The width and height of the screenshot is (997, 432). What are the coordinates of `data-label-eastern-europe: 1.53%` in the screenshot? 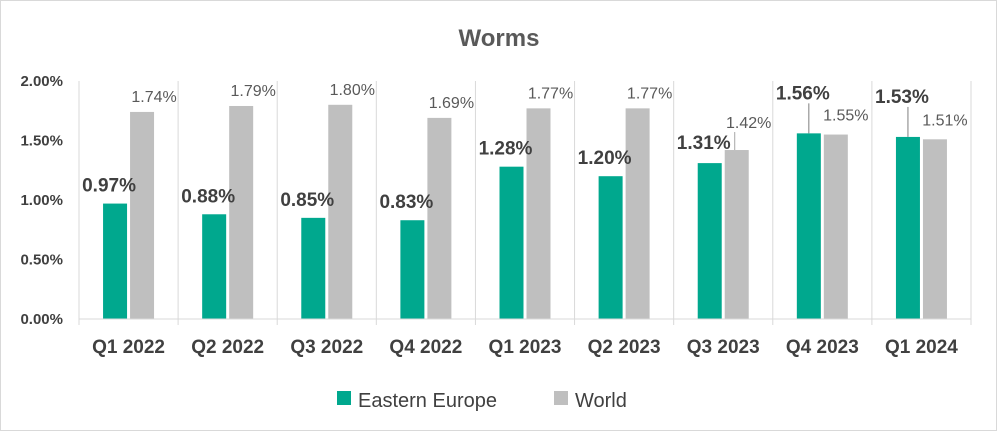 It's located at (902, 97).